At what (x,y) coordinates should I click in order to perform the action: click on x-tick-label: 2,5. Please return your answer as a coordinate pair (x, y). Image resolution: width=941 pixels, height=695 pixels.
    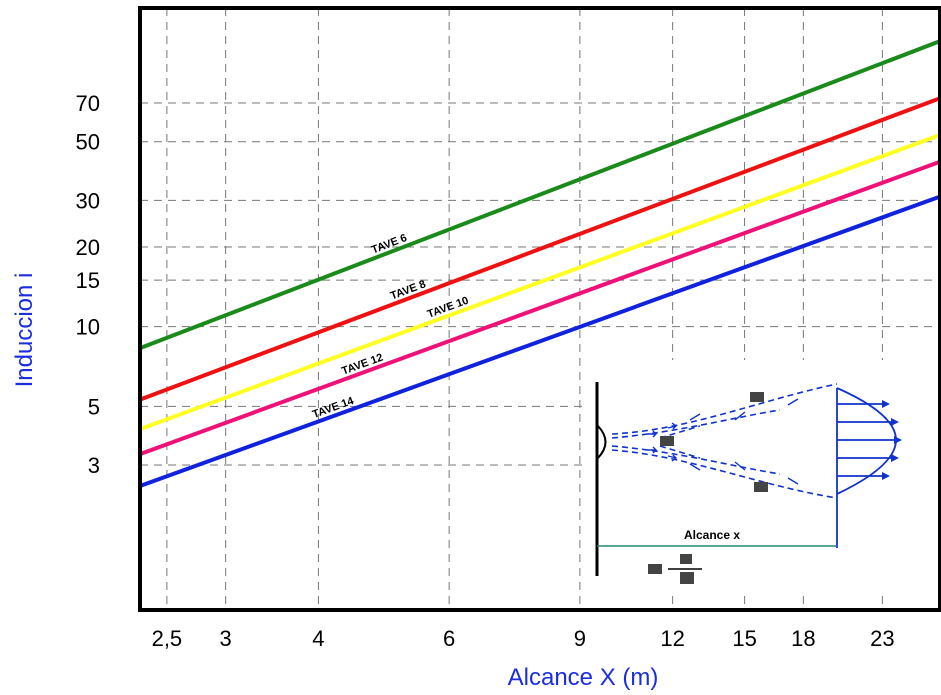
    Looking at the image, I should click on (167, 638).